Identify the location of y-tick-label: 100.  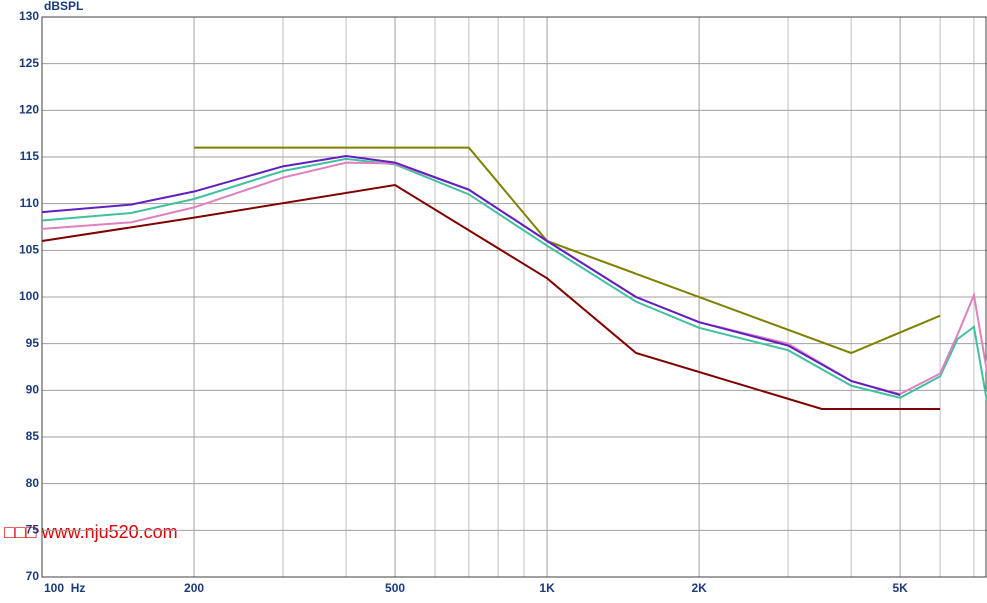
(29, 296).